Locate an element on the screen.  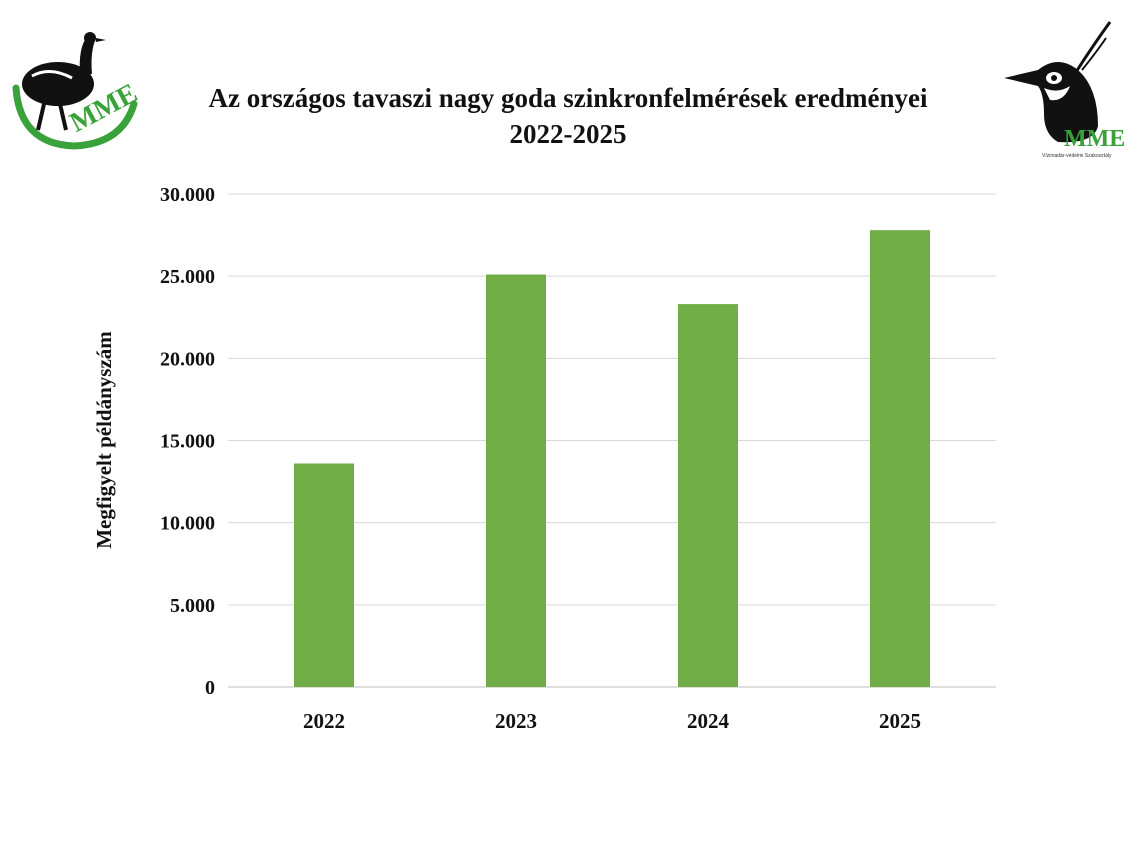
lapwing-eye-icon is located at coordinates (1054, 78).